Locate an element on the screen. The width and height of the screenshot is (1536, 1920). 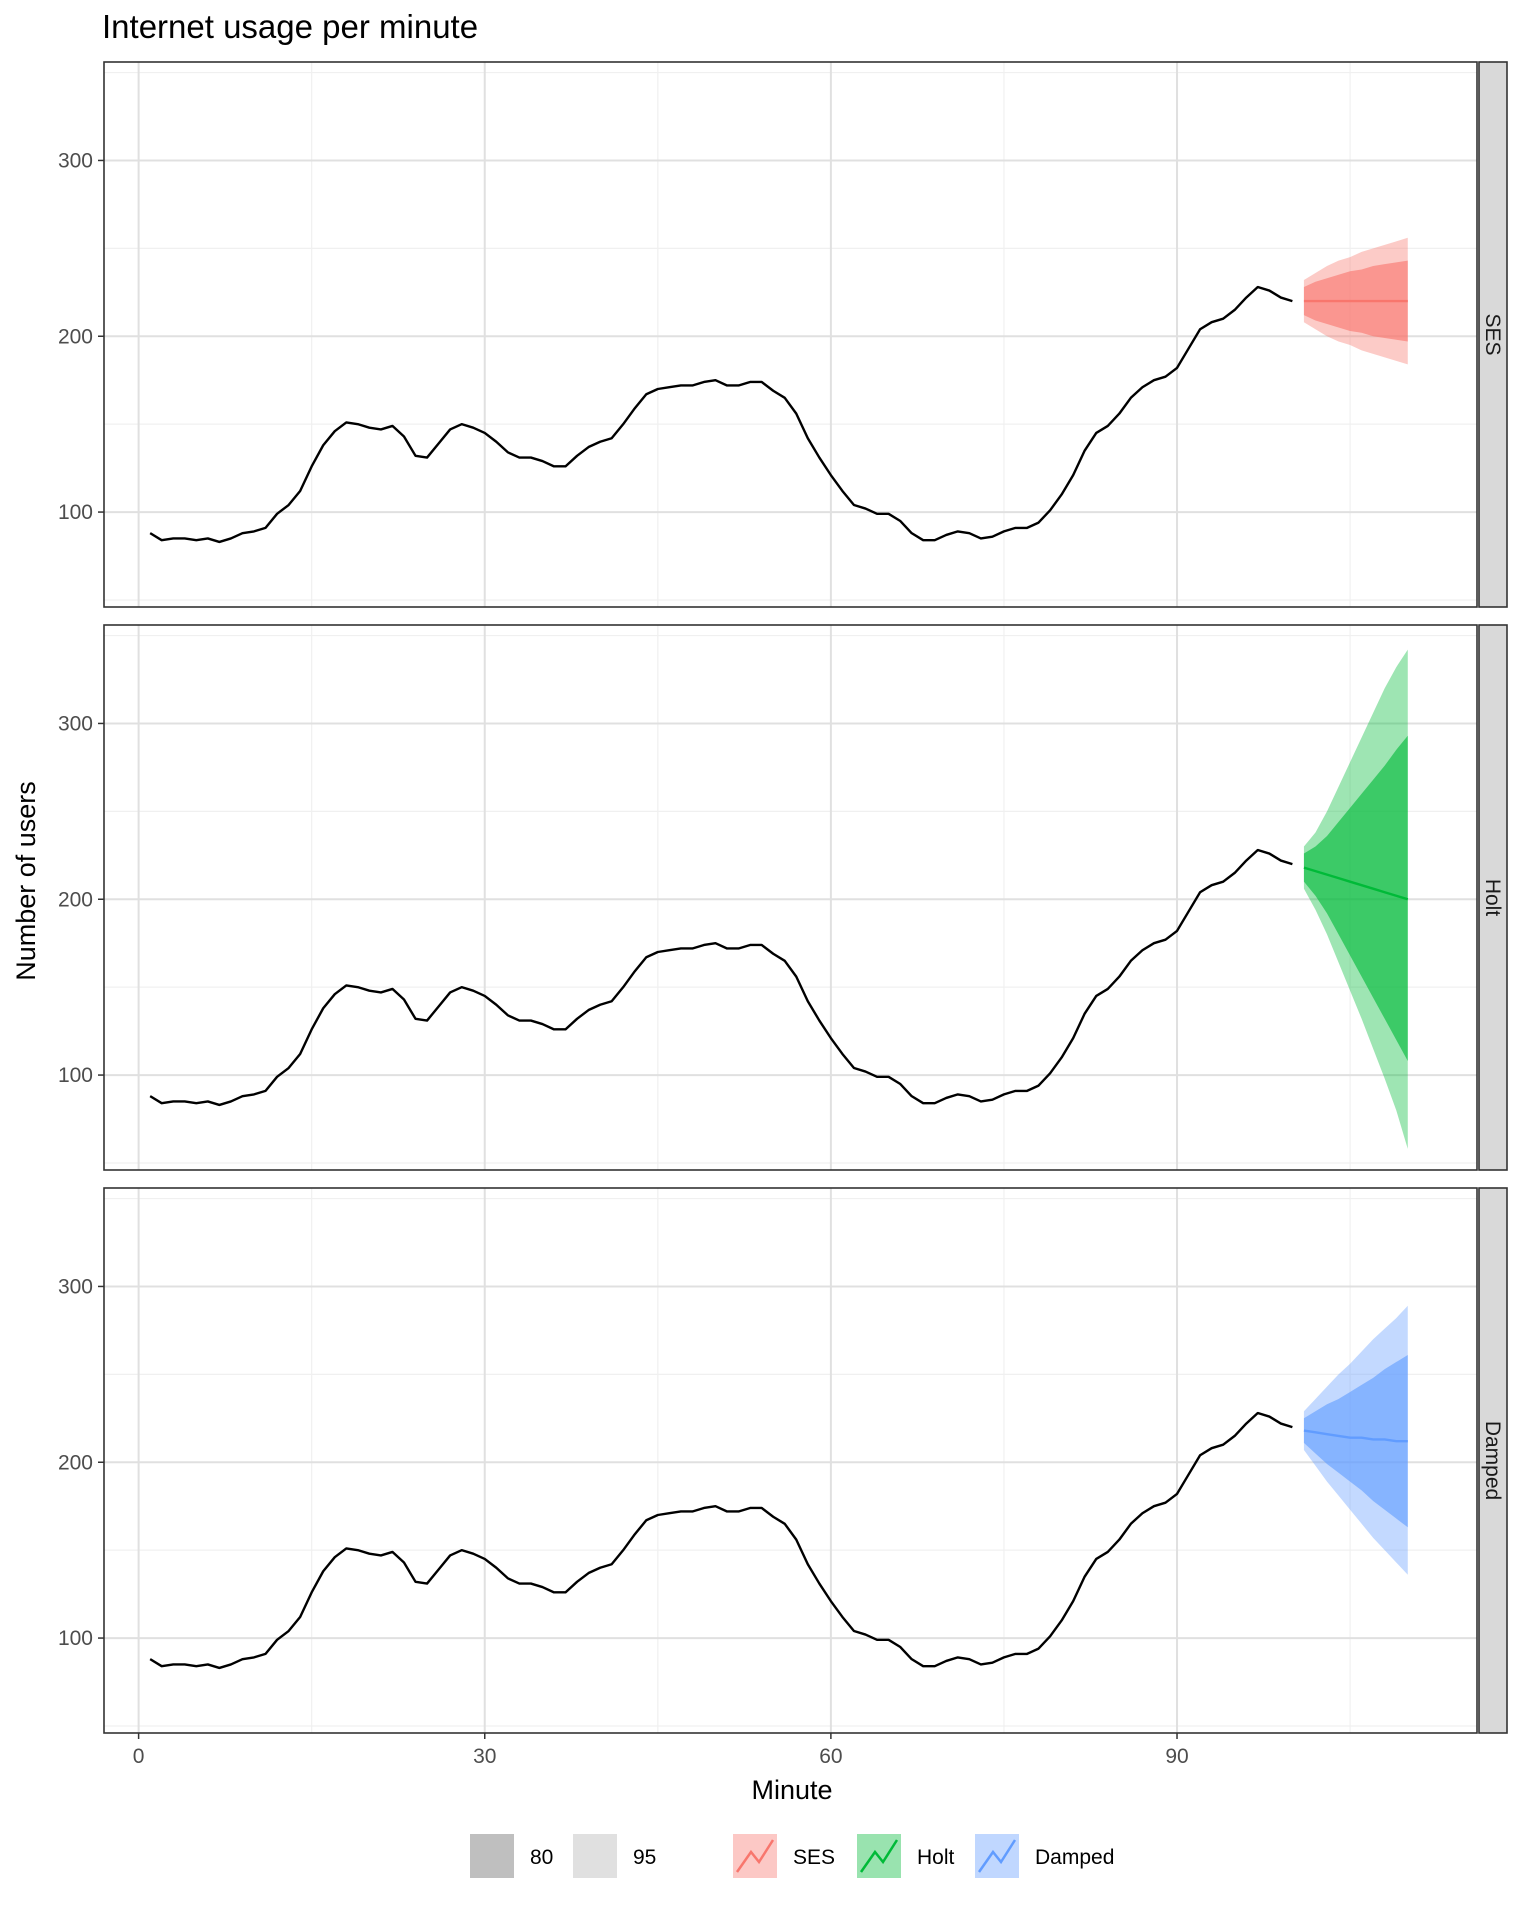
facet-label: SES is located at coordinates (1492, 334).